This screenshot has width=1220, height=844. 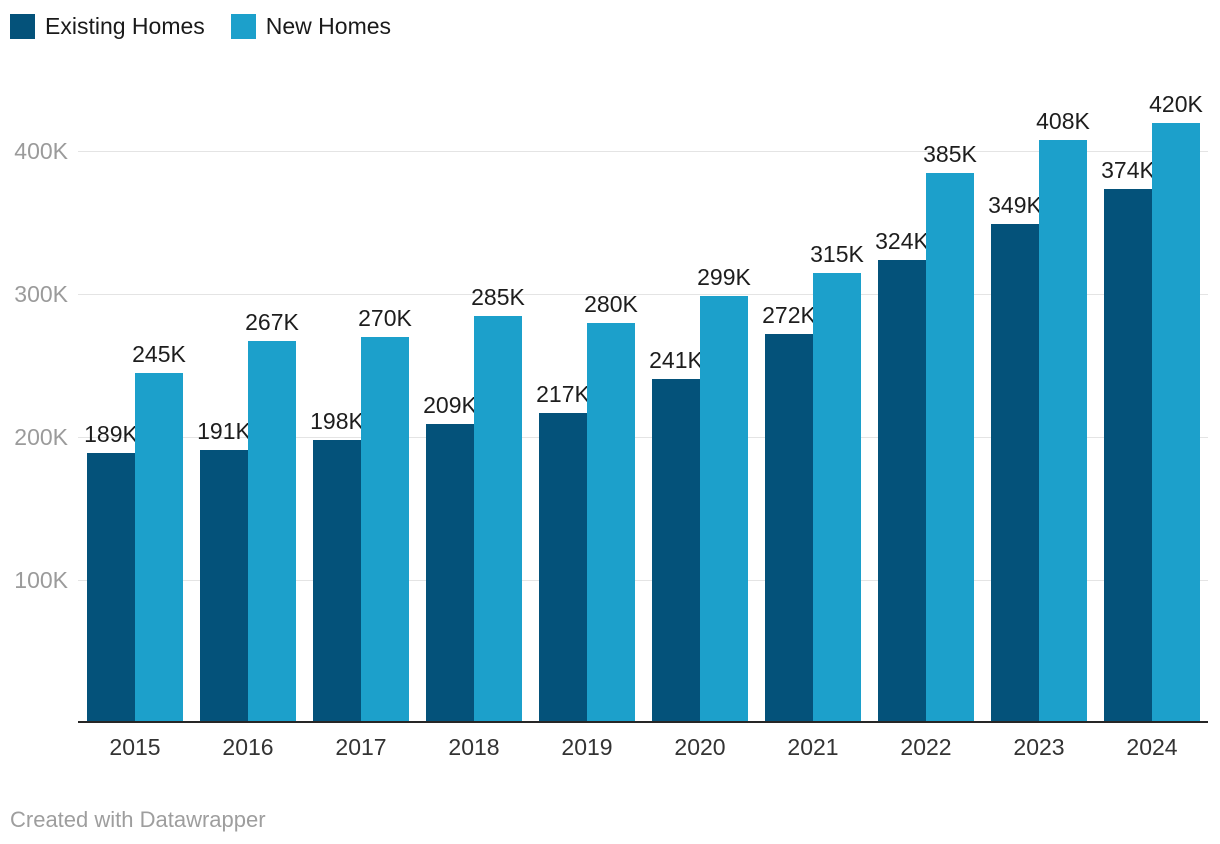 I want to click on bar-existing-homes-2015, so click(x=111, y=588).